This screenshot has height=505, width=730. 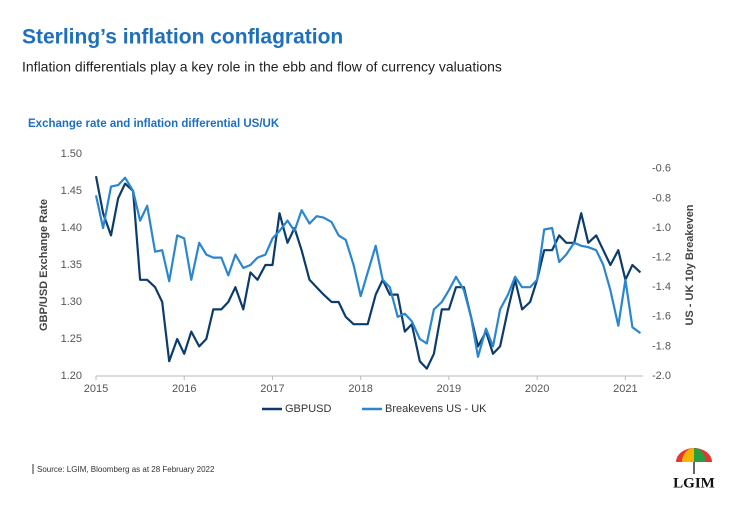 What do you see at coordinates (71, 154) in the screenshot?
I see `y-tick-label: 1.50` at bounding box center [71, 154].